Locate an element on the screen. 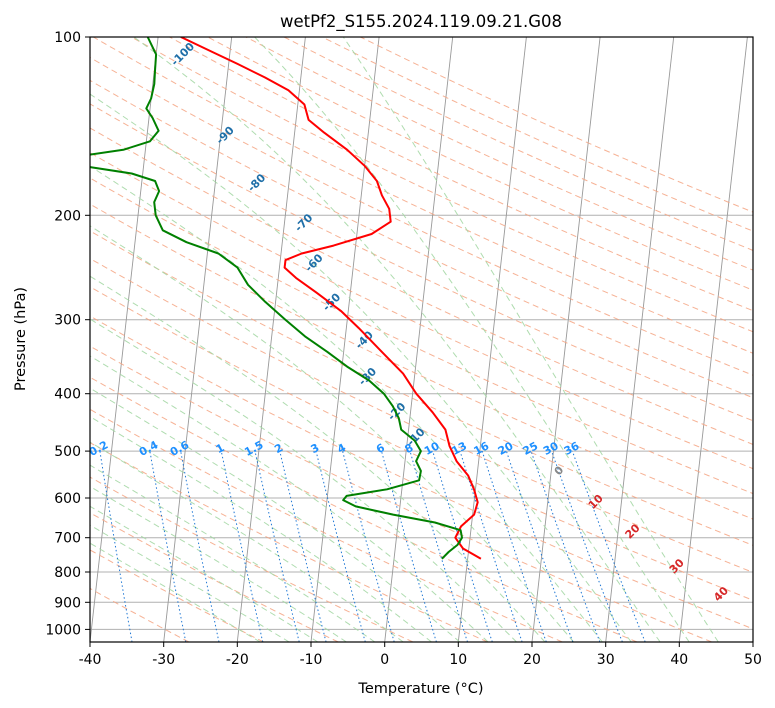  x-tick-label: -30 is located at coordinates (163, 660).